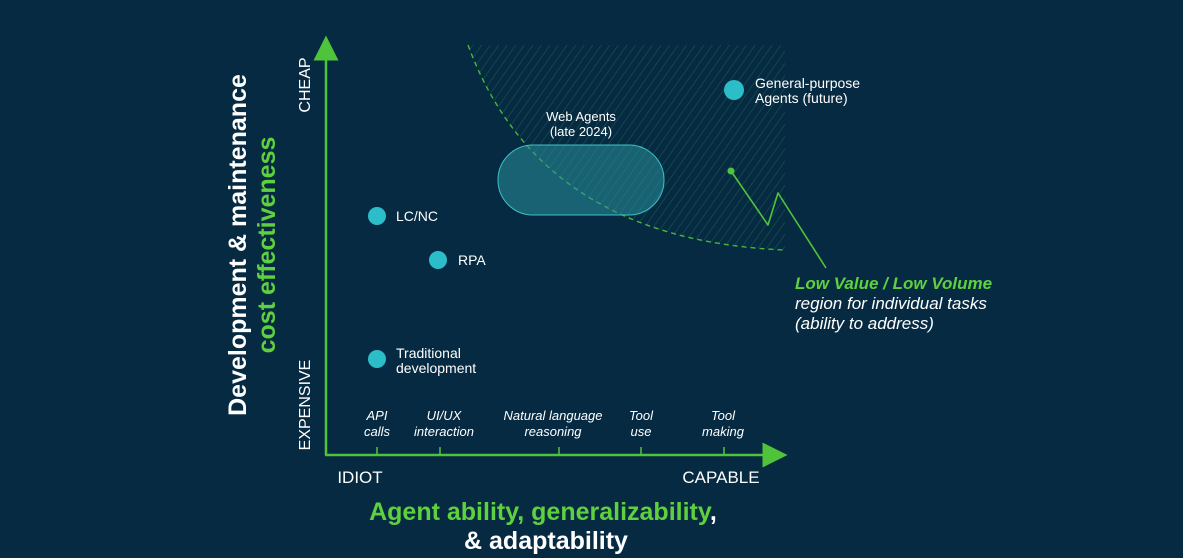 The height and width of the screenshot is (558, 1183). What do you see at coordinates (641, 415) in the screenshot?
I see `tick-label-tooluse-line1: Tool` at bounding box center [641, 415].